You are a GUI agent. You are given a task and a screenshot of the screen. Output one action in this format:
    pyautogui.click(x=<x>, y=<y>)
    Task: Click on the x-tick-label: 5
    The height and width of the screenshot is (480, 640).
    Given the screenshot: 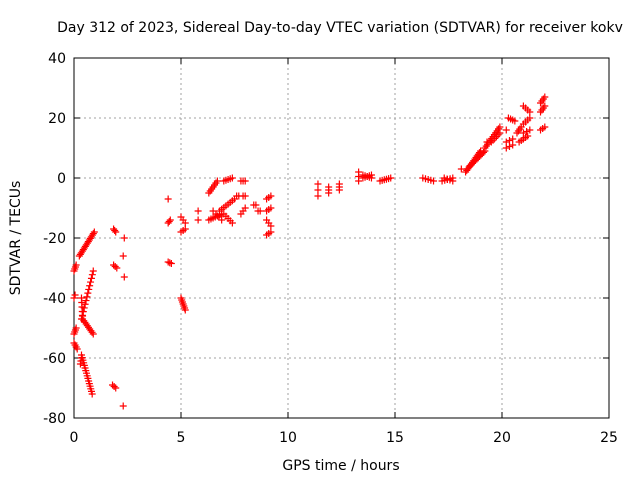 What is the action you would take?
    pyautogui.click(x=181, y=438)
    